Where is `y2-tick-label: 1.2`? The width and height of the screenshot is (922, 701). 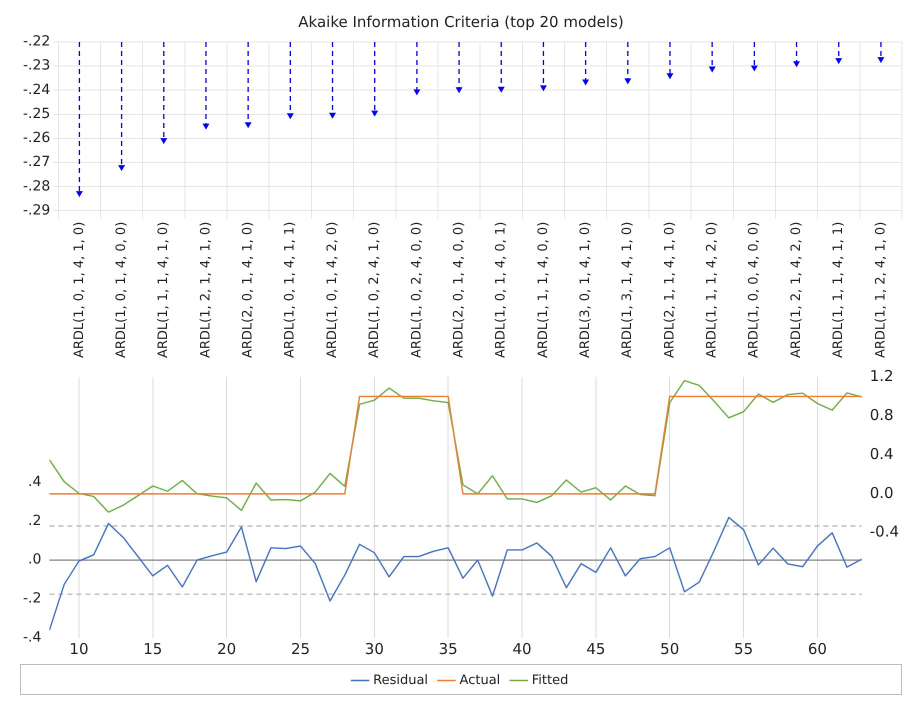
y2-tick-label: 1.2 is located at coordinates (882, 375).